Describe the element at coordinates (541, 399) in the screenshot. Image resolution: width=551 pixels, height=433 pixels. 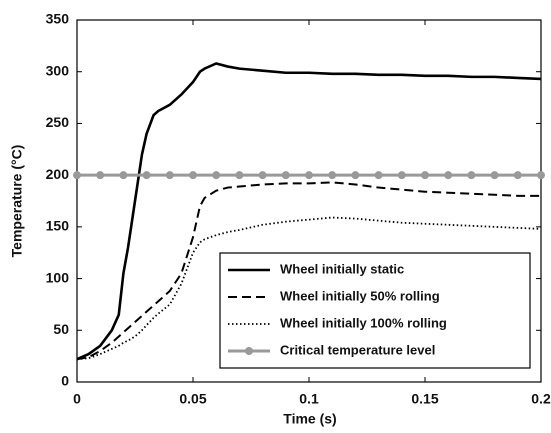
I see `x-tick-label: 0.2` at that location.